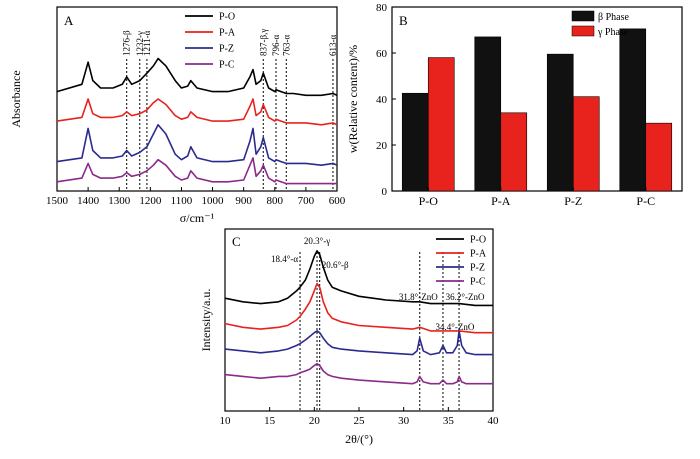 This screenshot has height=459, width=700. Describe the element at coordinates (600, 24) in the screenshot. I see `panel-b-legend: β Phase γ Phase` at that location.